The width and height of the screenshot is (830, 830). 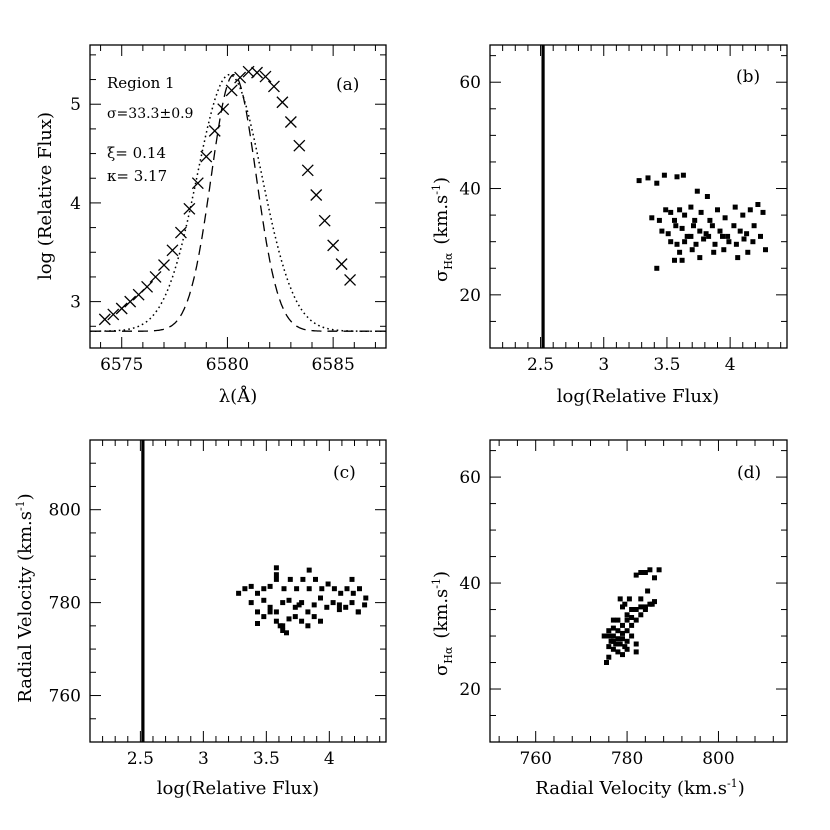 I want to click on panel-b-frame, so click(x=638, y=196).